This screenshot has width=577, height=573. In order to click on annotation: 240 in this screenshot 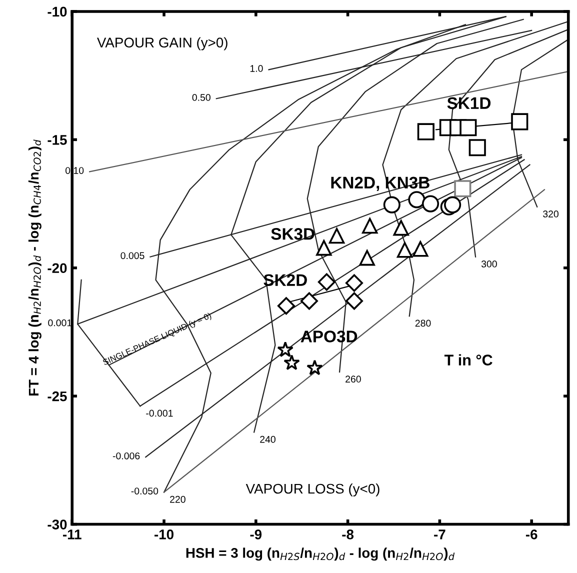, I will do `click(268, 439)`.